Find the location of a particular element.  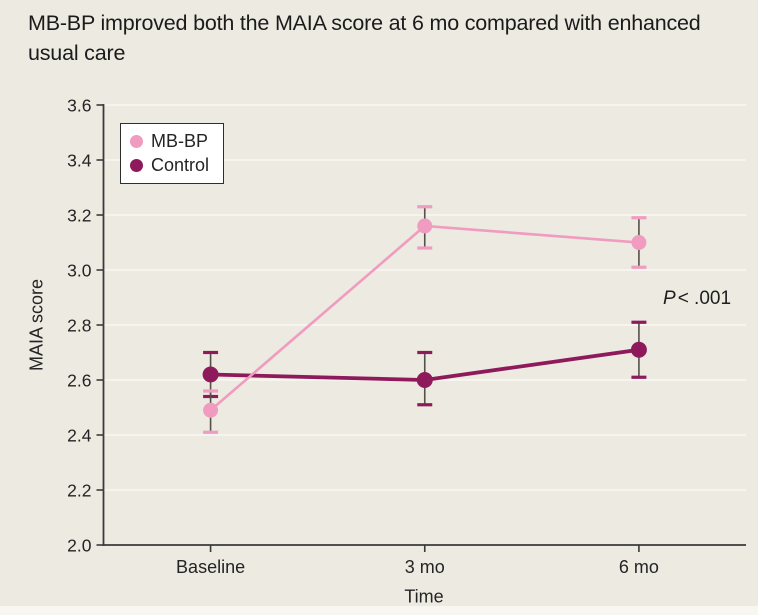

y-tick-label: 2.4 is located at coordinates (79, 436).